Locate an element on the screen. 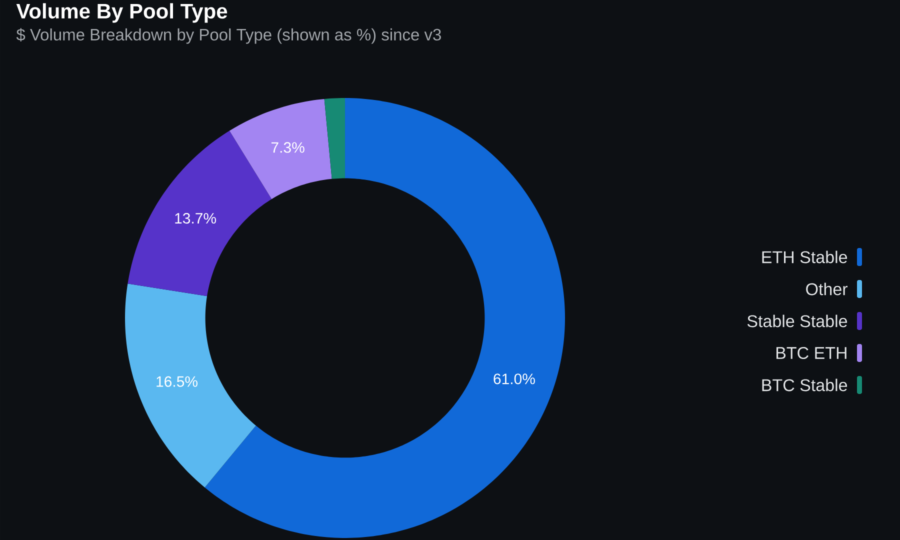 The image size is (900, 540). data-label: 7.3% is located at coordinates (287, 147).